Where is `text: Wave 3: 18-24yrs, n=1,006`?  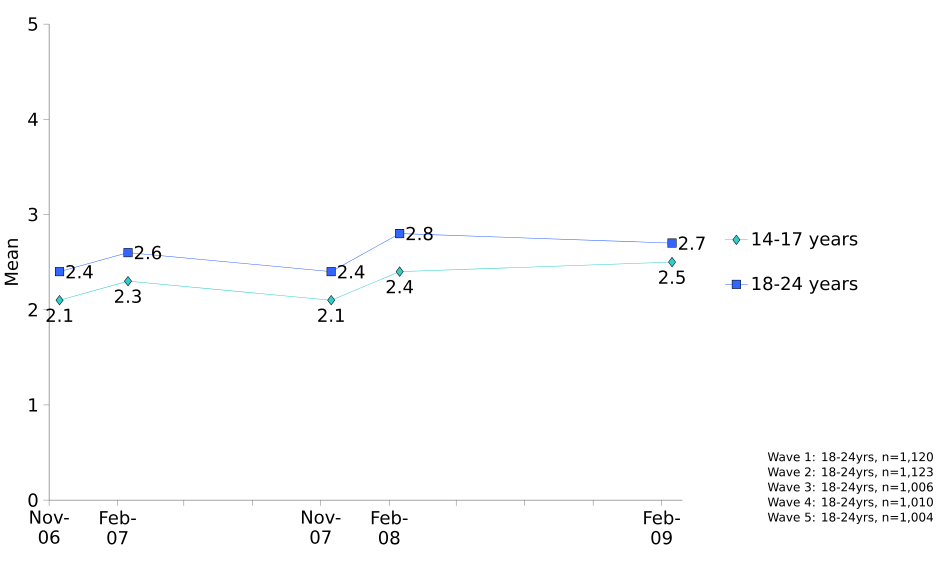 text: Wave 3: 18-24yrs, n=1,006 is located at coordinates (850, 488).